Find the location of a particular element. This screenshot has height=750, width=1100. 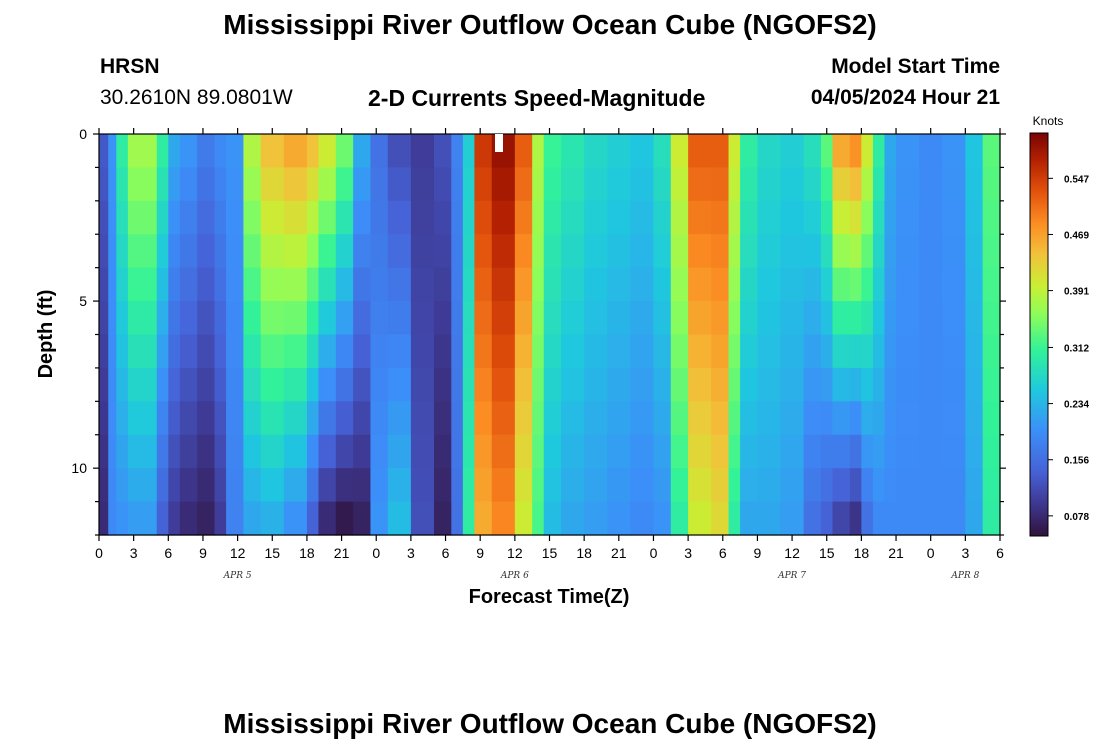

x-tick-label: 3 is located at coordinates (134, 553).